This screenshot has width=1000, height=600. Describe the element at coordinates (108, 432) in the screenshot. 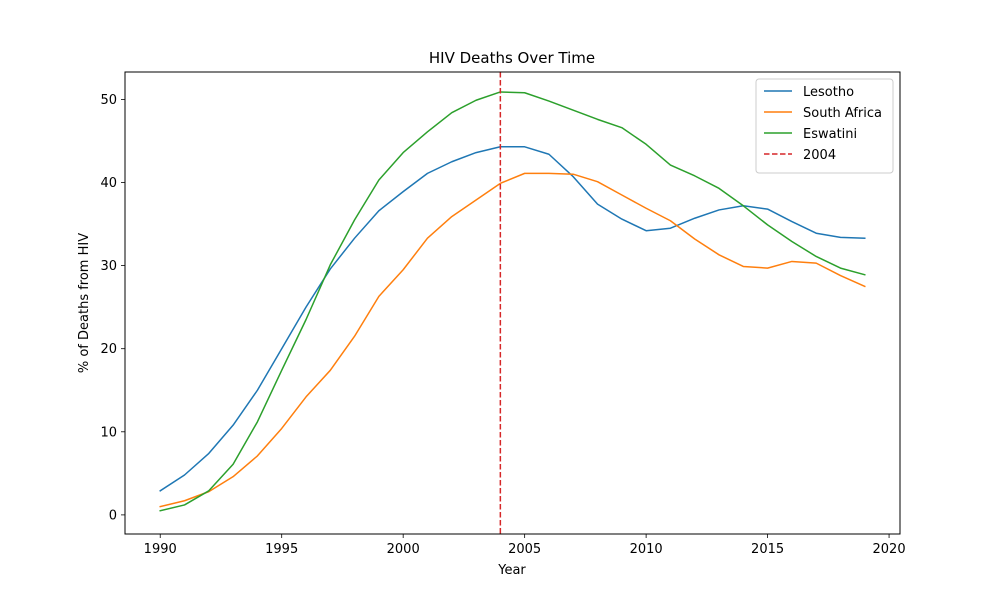

I see `y-tick-label: 10` at that location.